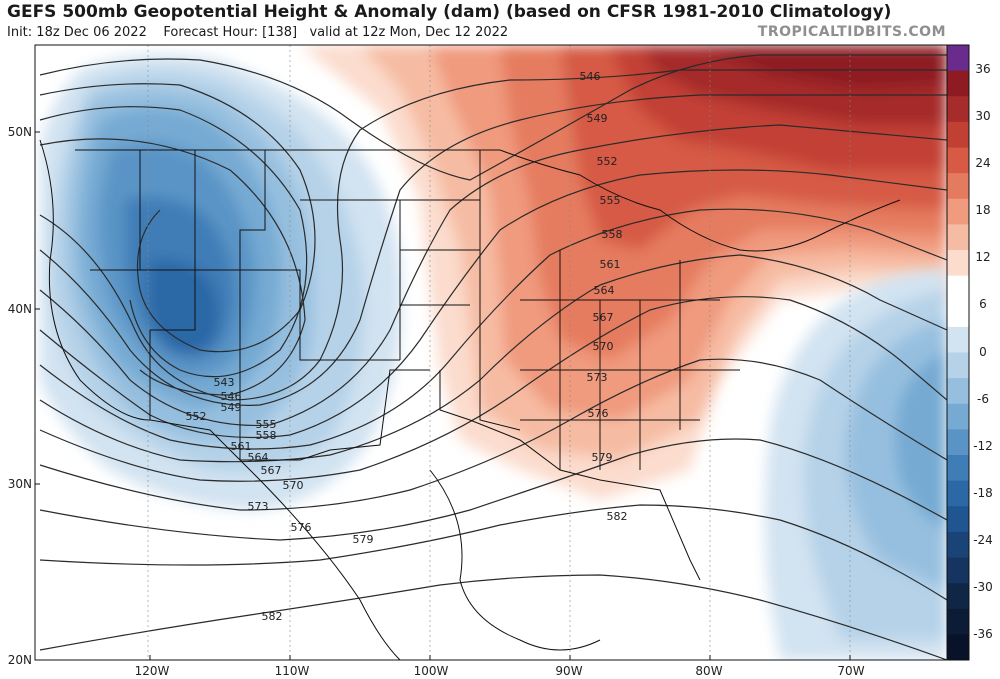 The image size is (1000, 679). I want to click on colorbar-label-m18: -18, so click(983, 493).